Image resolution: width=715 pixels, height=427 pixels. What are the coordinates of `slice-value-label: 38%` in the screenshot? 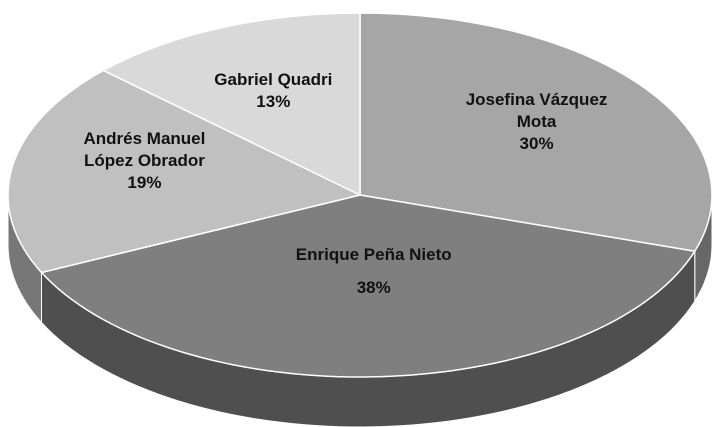 It's located at (373, 287).